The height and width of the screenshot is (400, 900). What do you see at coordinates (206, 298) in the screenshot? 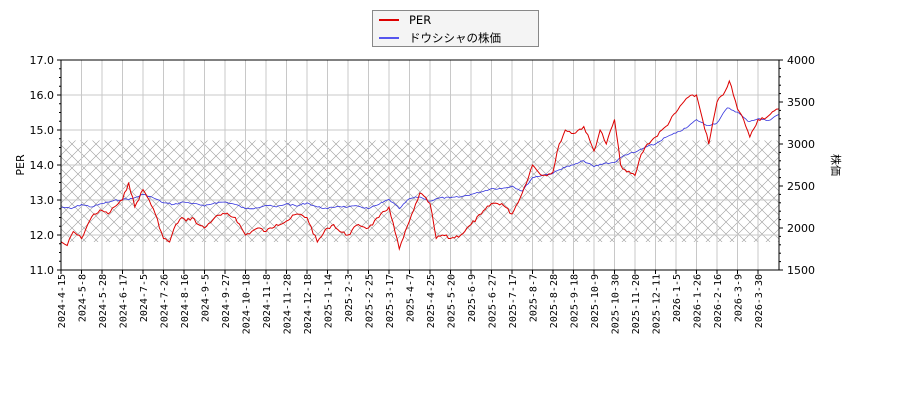
I see `x-tick-label: 2024-9-5` at bounding box center [206, 298].